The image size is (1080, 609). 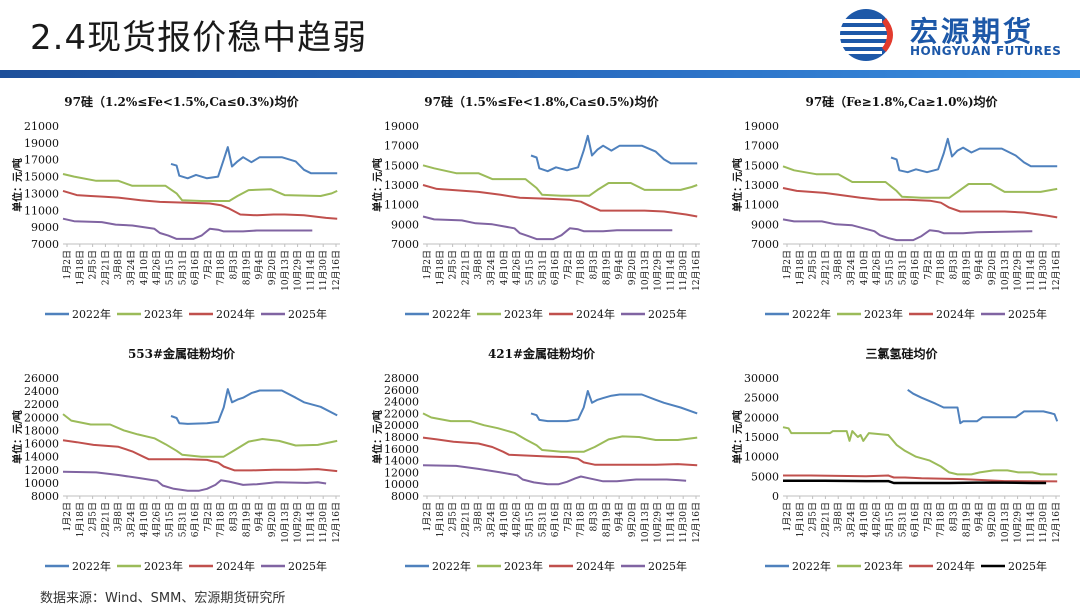 I want to click on y-tick-label: 9000, so click(x=45, y=227).